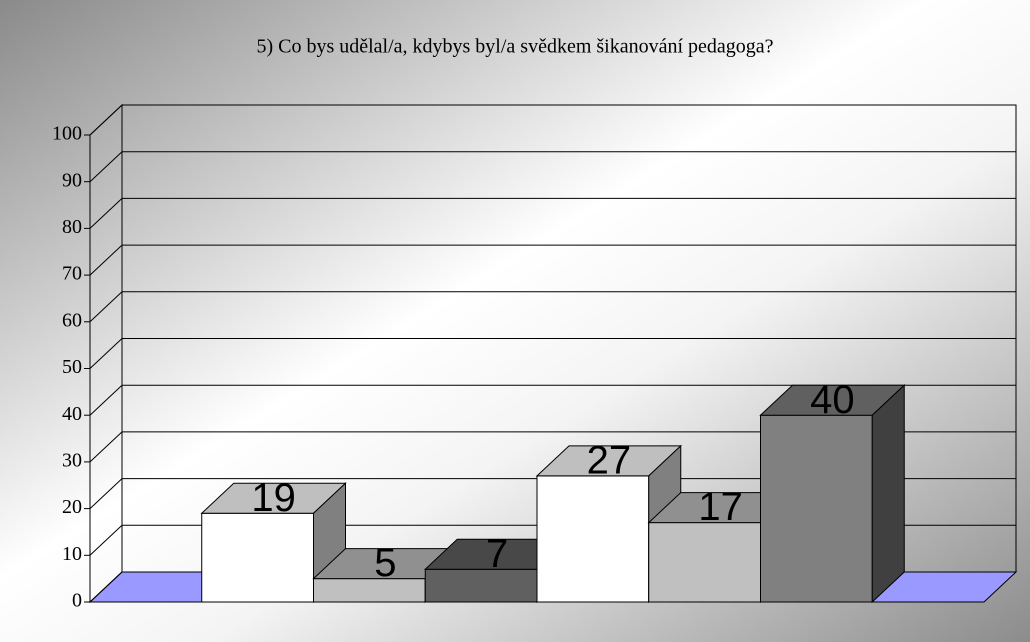  I want to click on data-label: 5, so click(385, 563).